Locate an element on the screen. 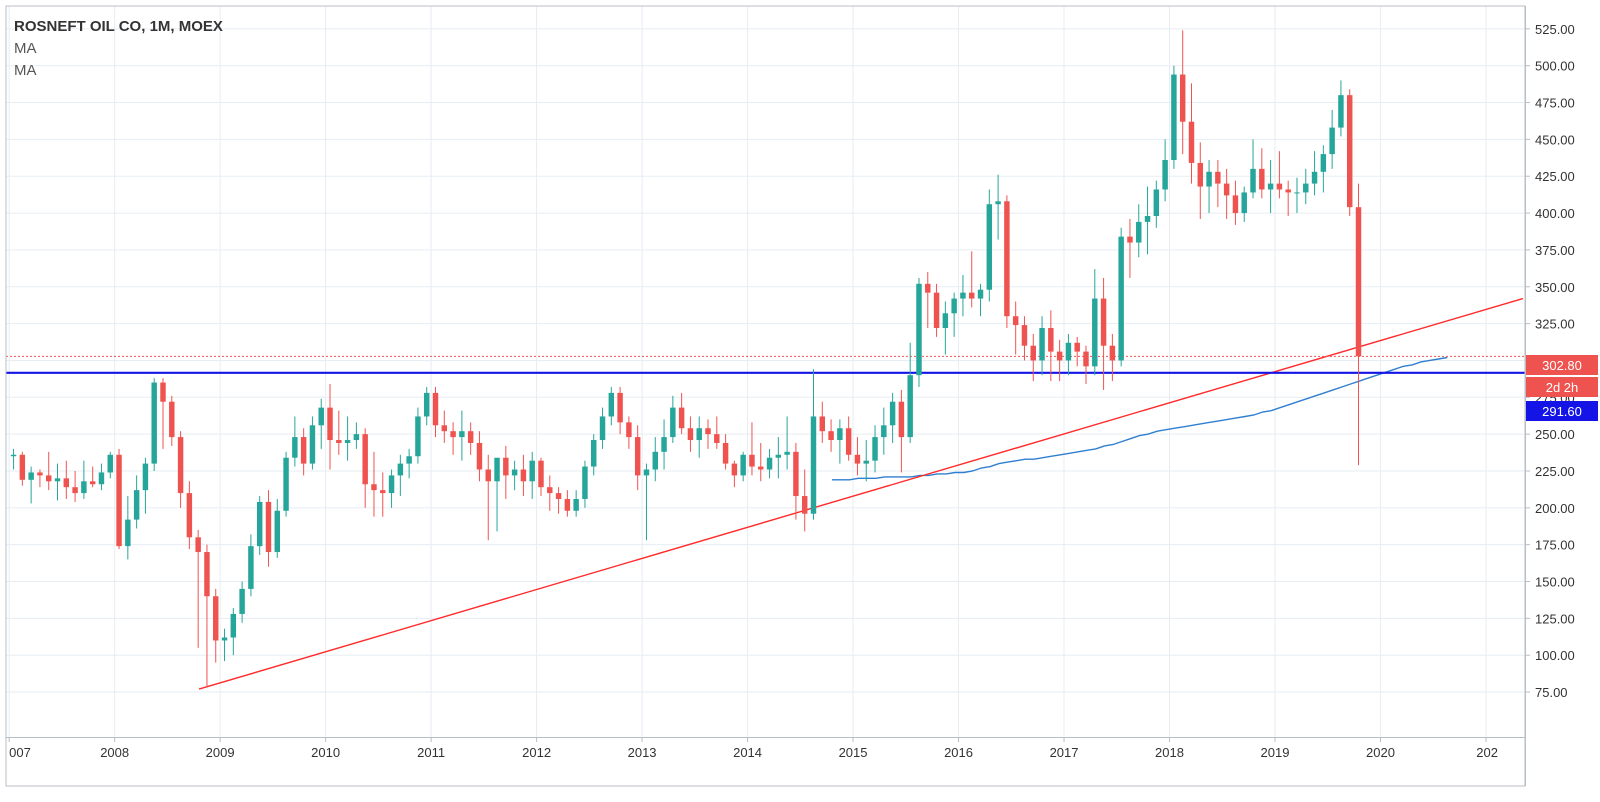 The image size is (1600, 802). time-tick-label: 2016 is located at coordinates (958, 752).